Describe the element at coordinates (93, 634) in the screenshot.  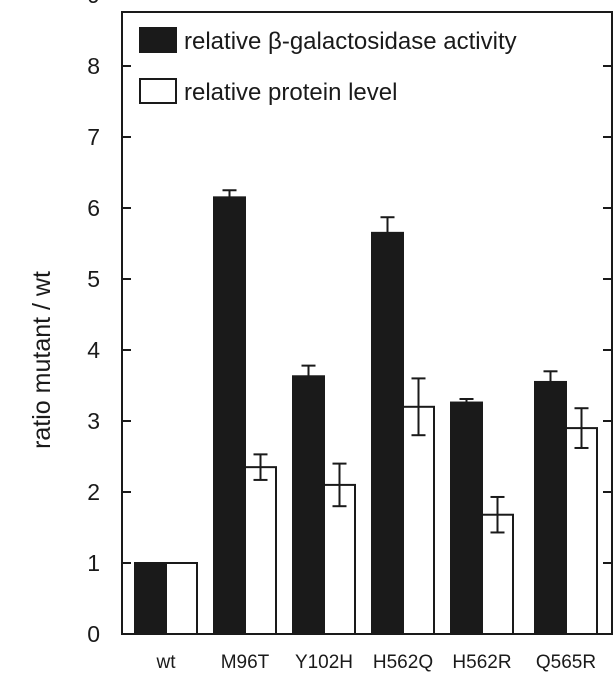
I see `y-tick-label: 0` at that location.